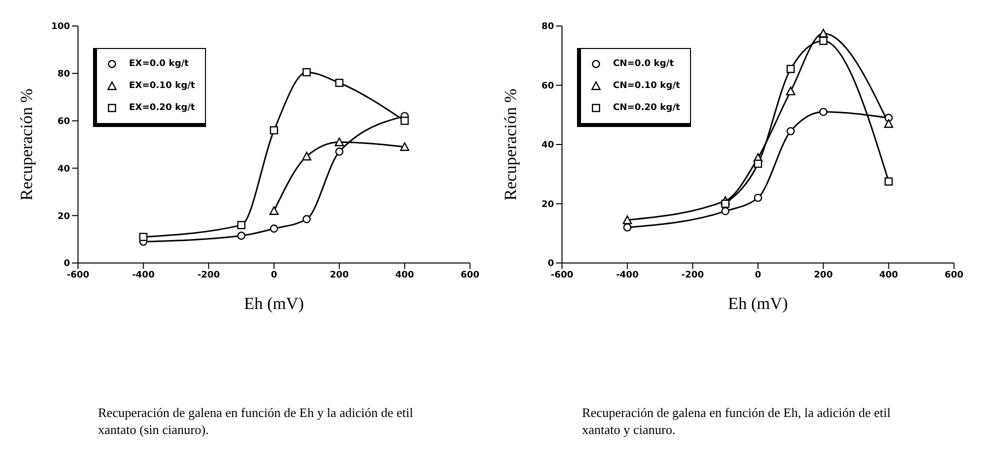  What do you see at coordinates (646, 86) in the screenshot?
I see `legend-label: CN=0.10 kg/t` at bounding box center [646, 86].